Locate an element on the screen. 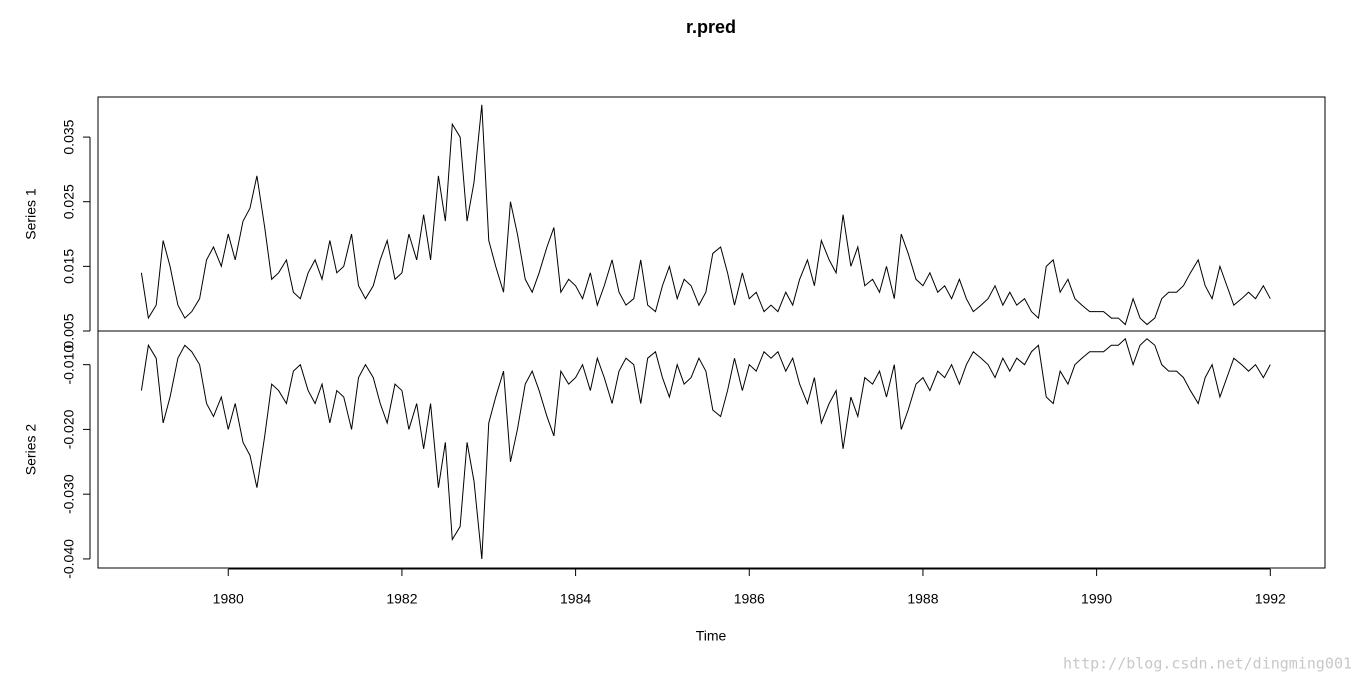  x-axis-label: Time is located at coordinates (711, 636).